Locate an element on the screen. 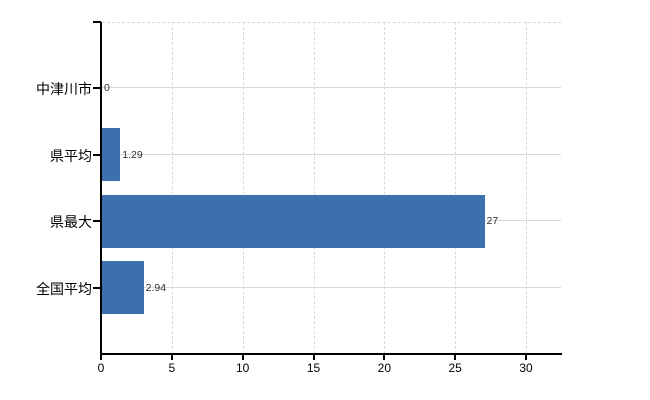 This screenshot has width=650, height=400. category-label: 県平均 is located at coordinates (71, 155).